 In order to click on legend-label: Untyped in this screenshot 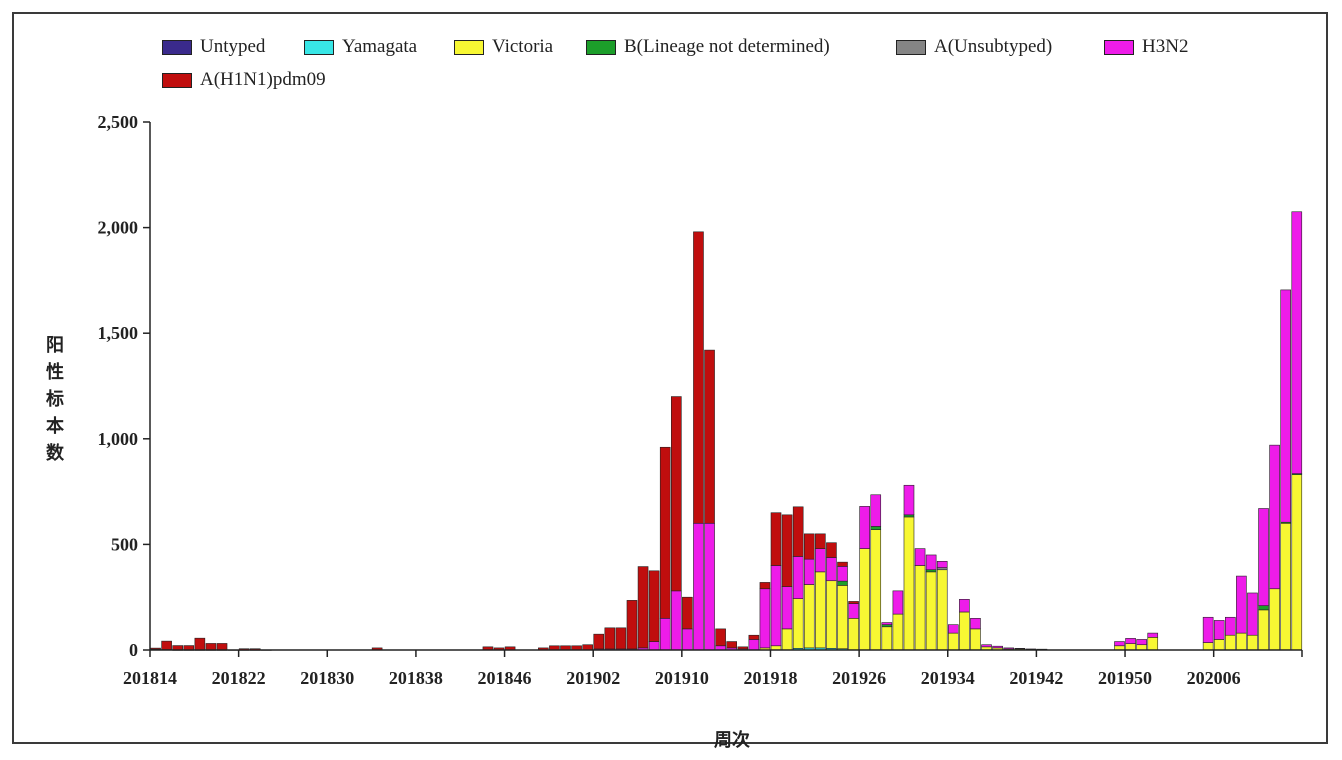, I will do `click(233, 46)`.